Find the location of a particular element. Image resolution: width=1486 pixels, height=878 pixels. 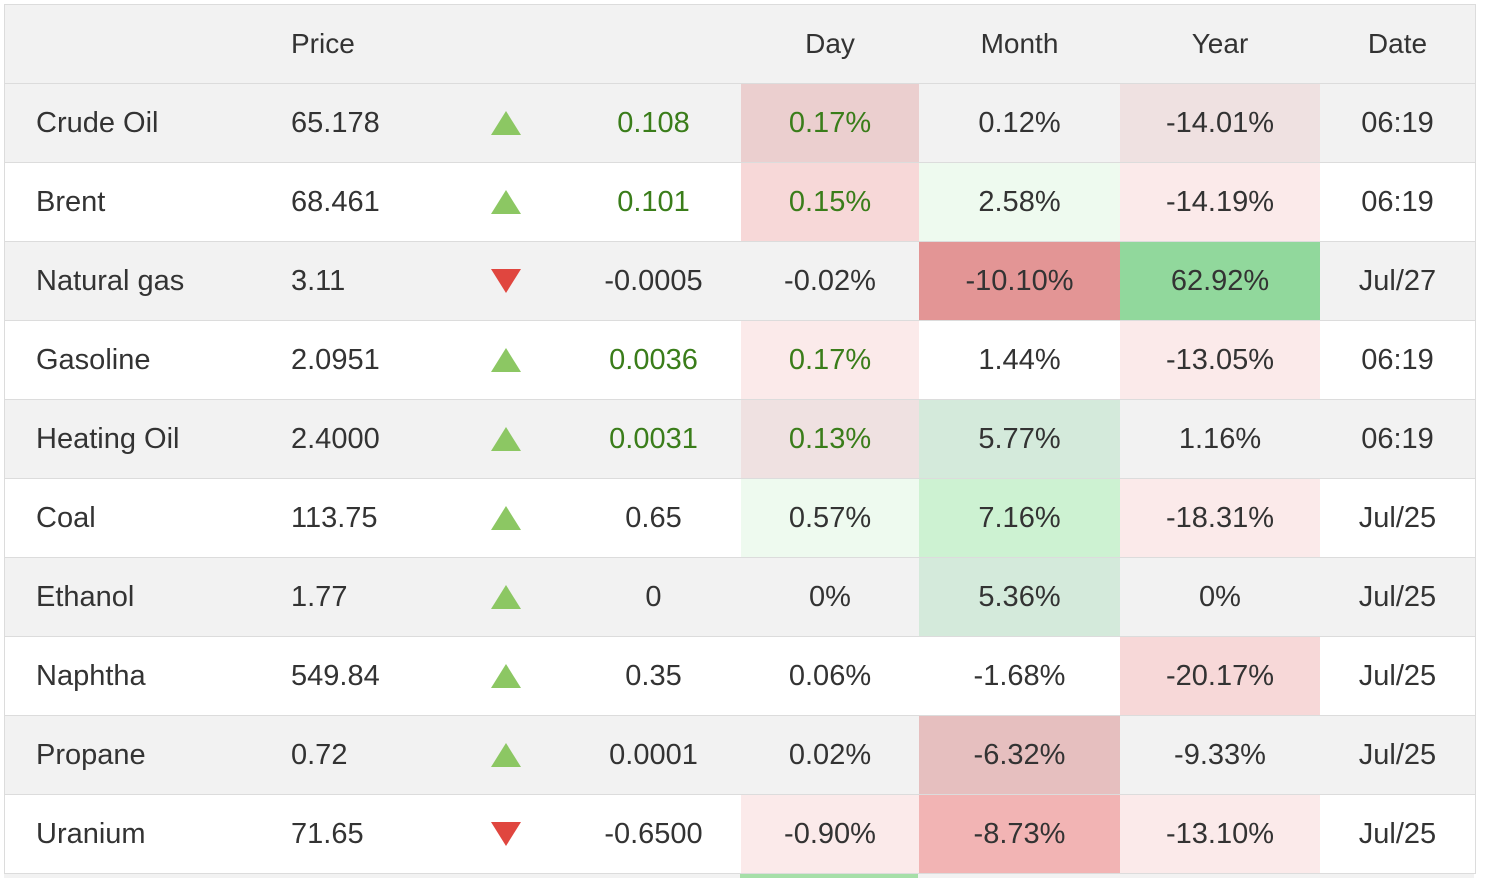

month-percent: 7.16% is located at coordinates (1019, 518).